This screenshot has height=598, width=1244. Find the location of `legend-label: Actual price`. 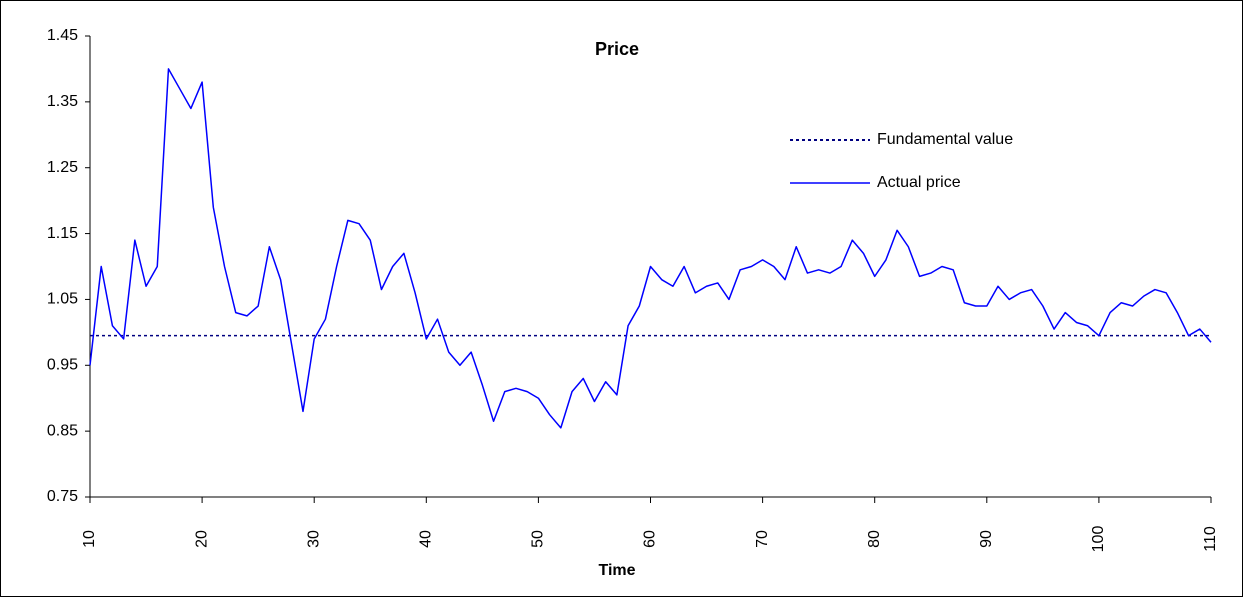

legend-label: Actual price is located at coordinates (919, 182).